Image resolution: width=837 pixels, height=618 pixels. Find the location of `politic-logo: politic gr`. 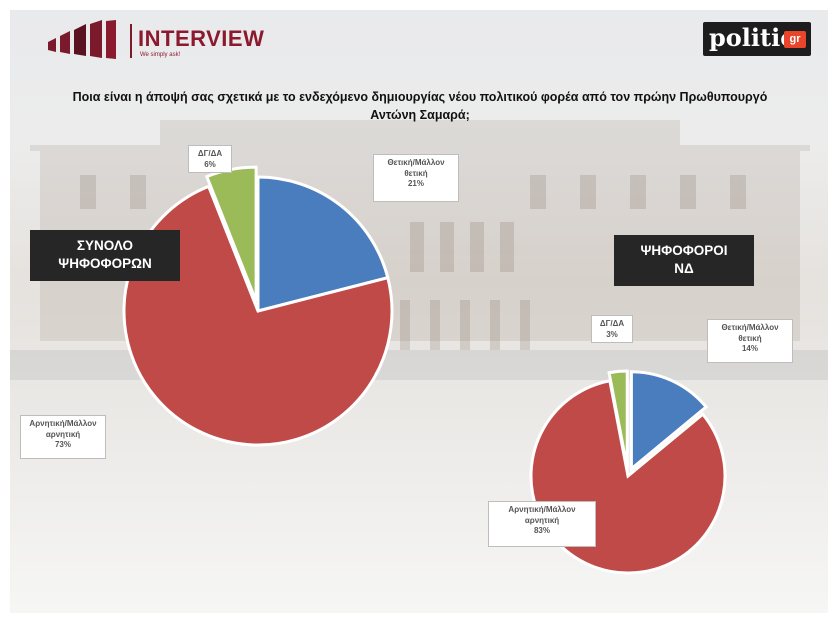

politic-logo: politic gr is located at coordinates (757, 39).